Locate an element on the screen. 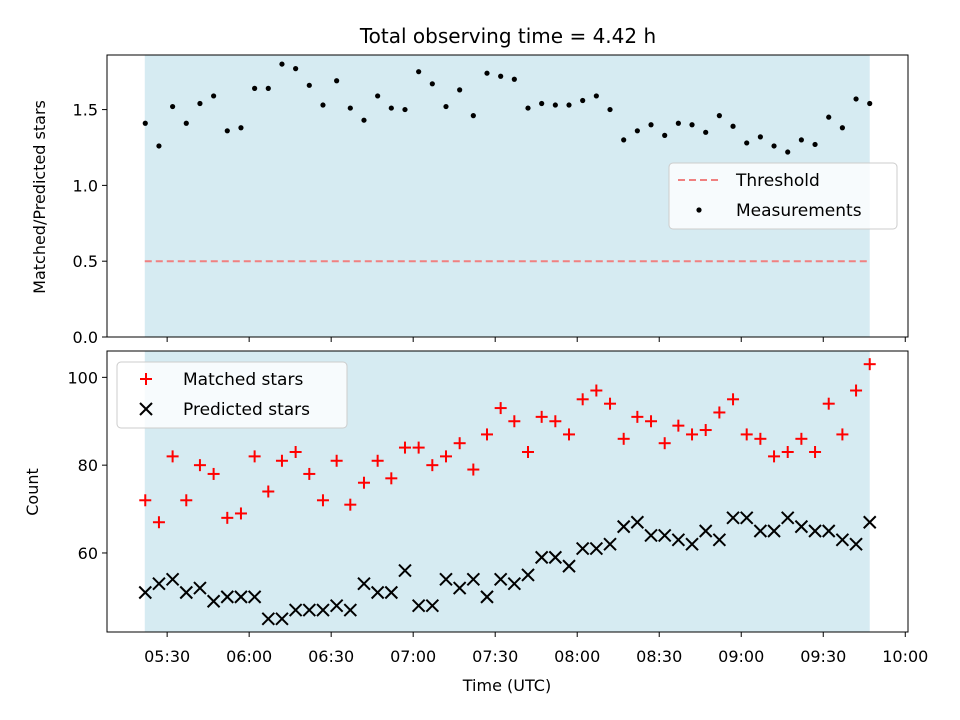 The height and width of the screenshot is (720, 960). x-tick-label: 06:30 is located at coordinates (331, 656).